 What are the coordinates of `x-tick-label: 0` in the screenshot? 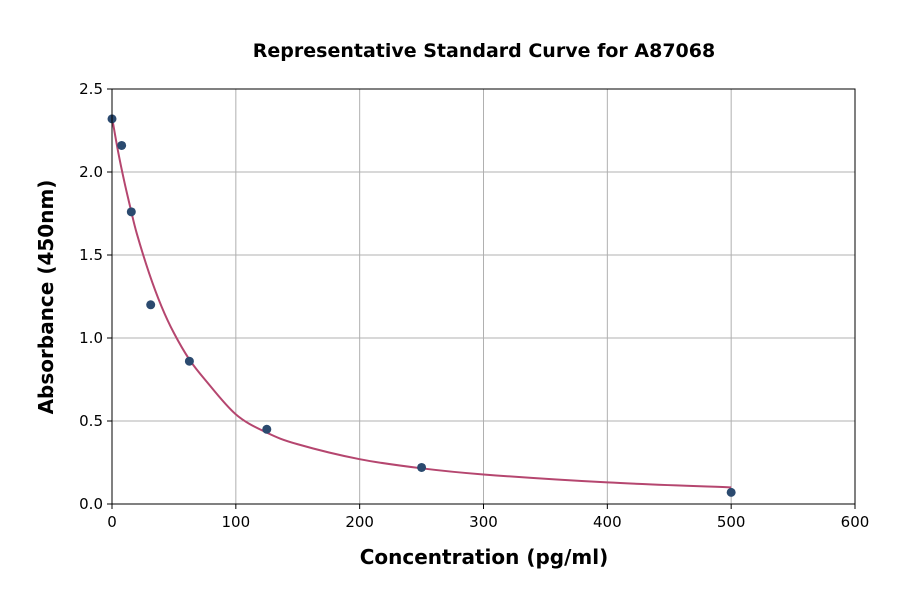 It's located at (112, 522).